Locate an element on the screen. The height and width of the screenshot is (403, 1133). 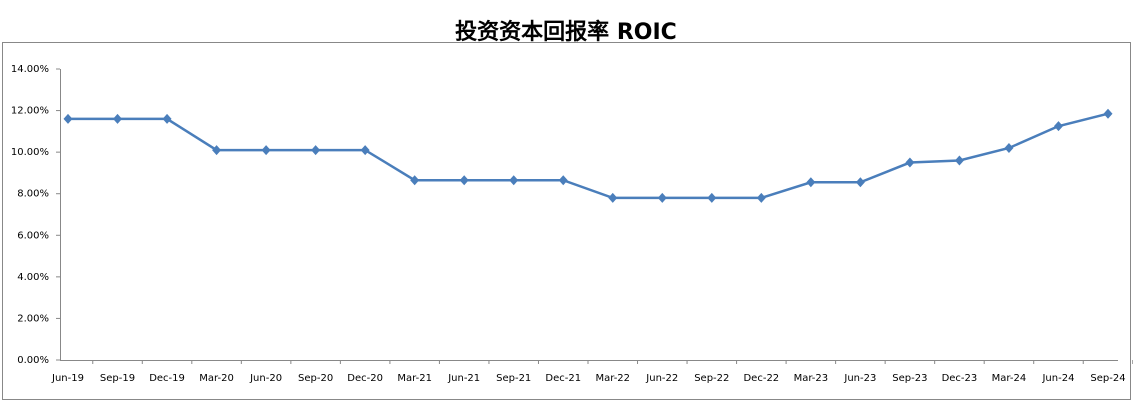
x-tick-label: Jun-22 is located at coordinates (661, 378).